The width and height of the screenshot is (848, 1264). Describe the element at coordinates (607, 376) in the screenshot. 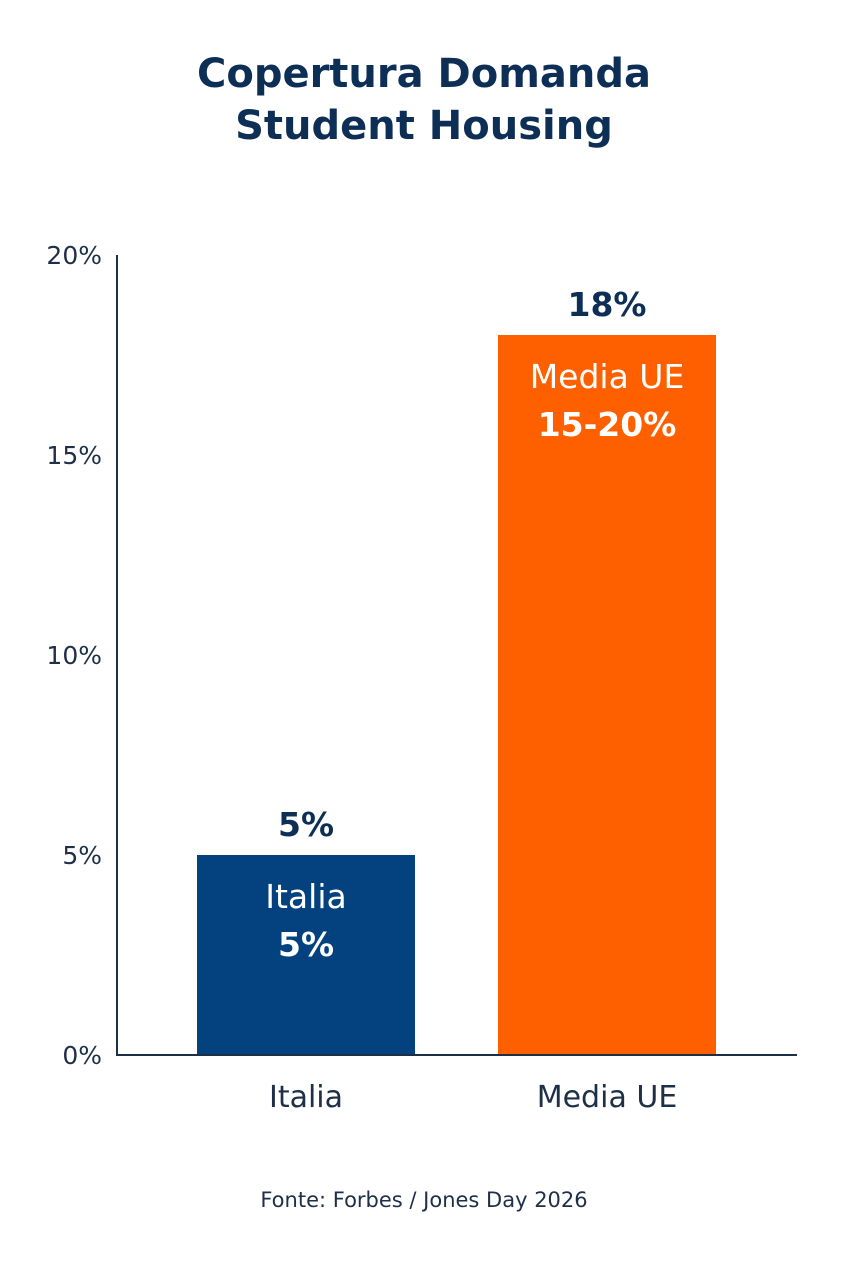

I see `bar-inner-name: Media UE` at that location.